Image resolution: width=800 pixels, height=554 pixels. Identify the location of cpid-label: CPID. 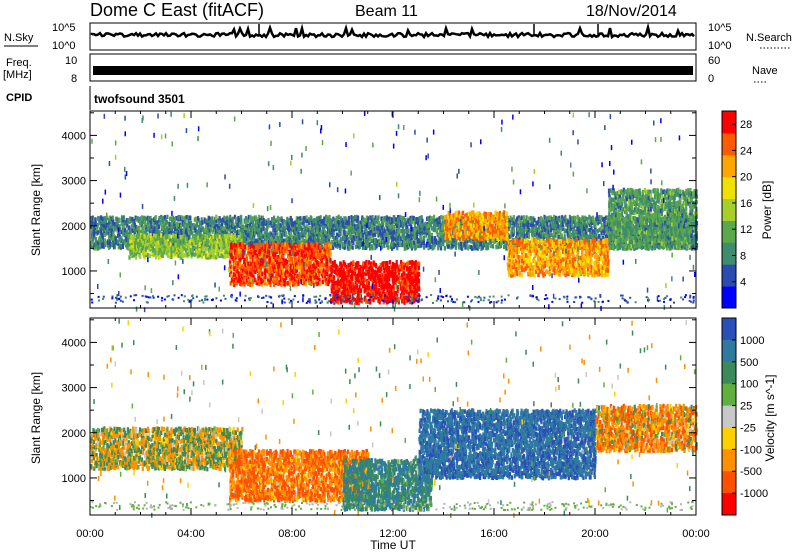
(19, 98).